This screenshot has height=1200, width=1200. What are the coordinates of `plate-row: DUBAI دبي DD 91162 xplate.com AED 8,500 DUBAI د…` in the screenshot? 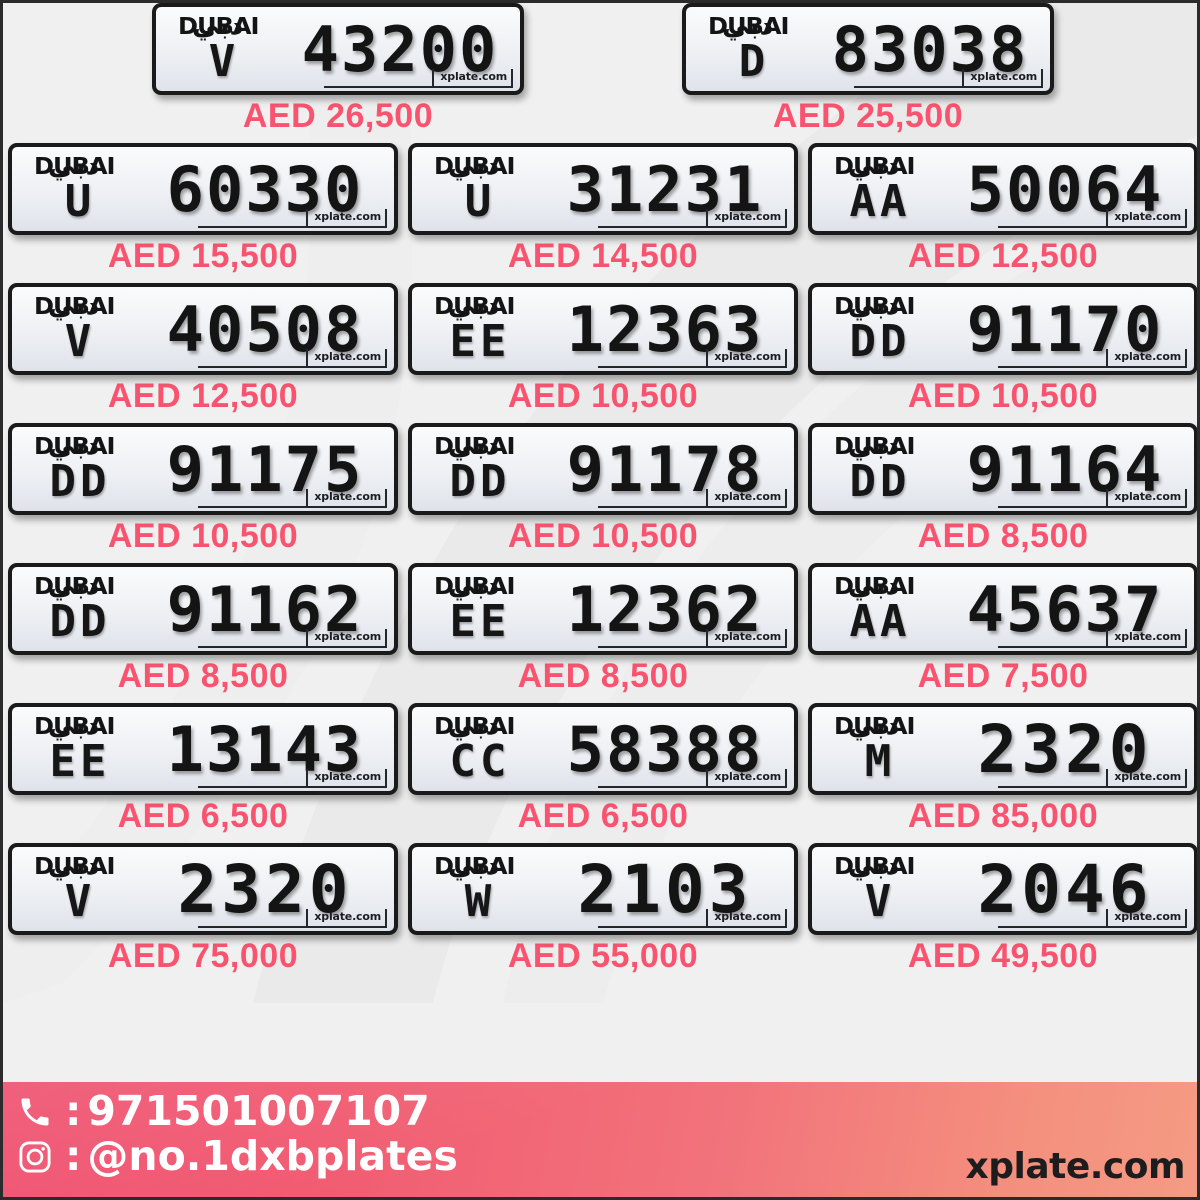 It's located at (600, 633).